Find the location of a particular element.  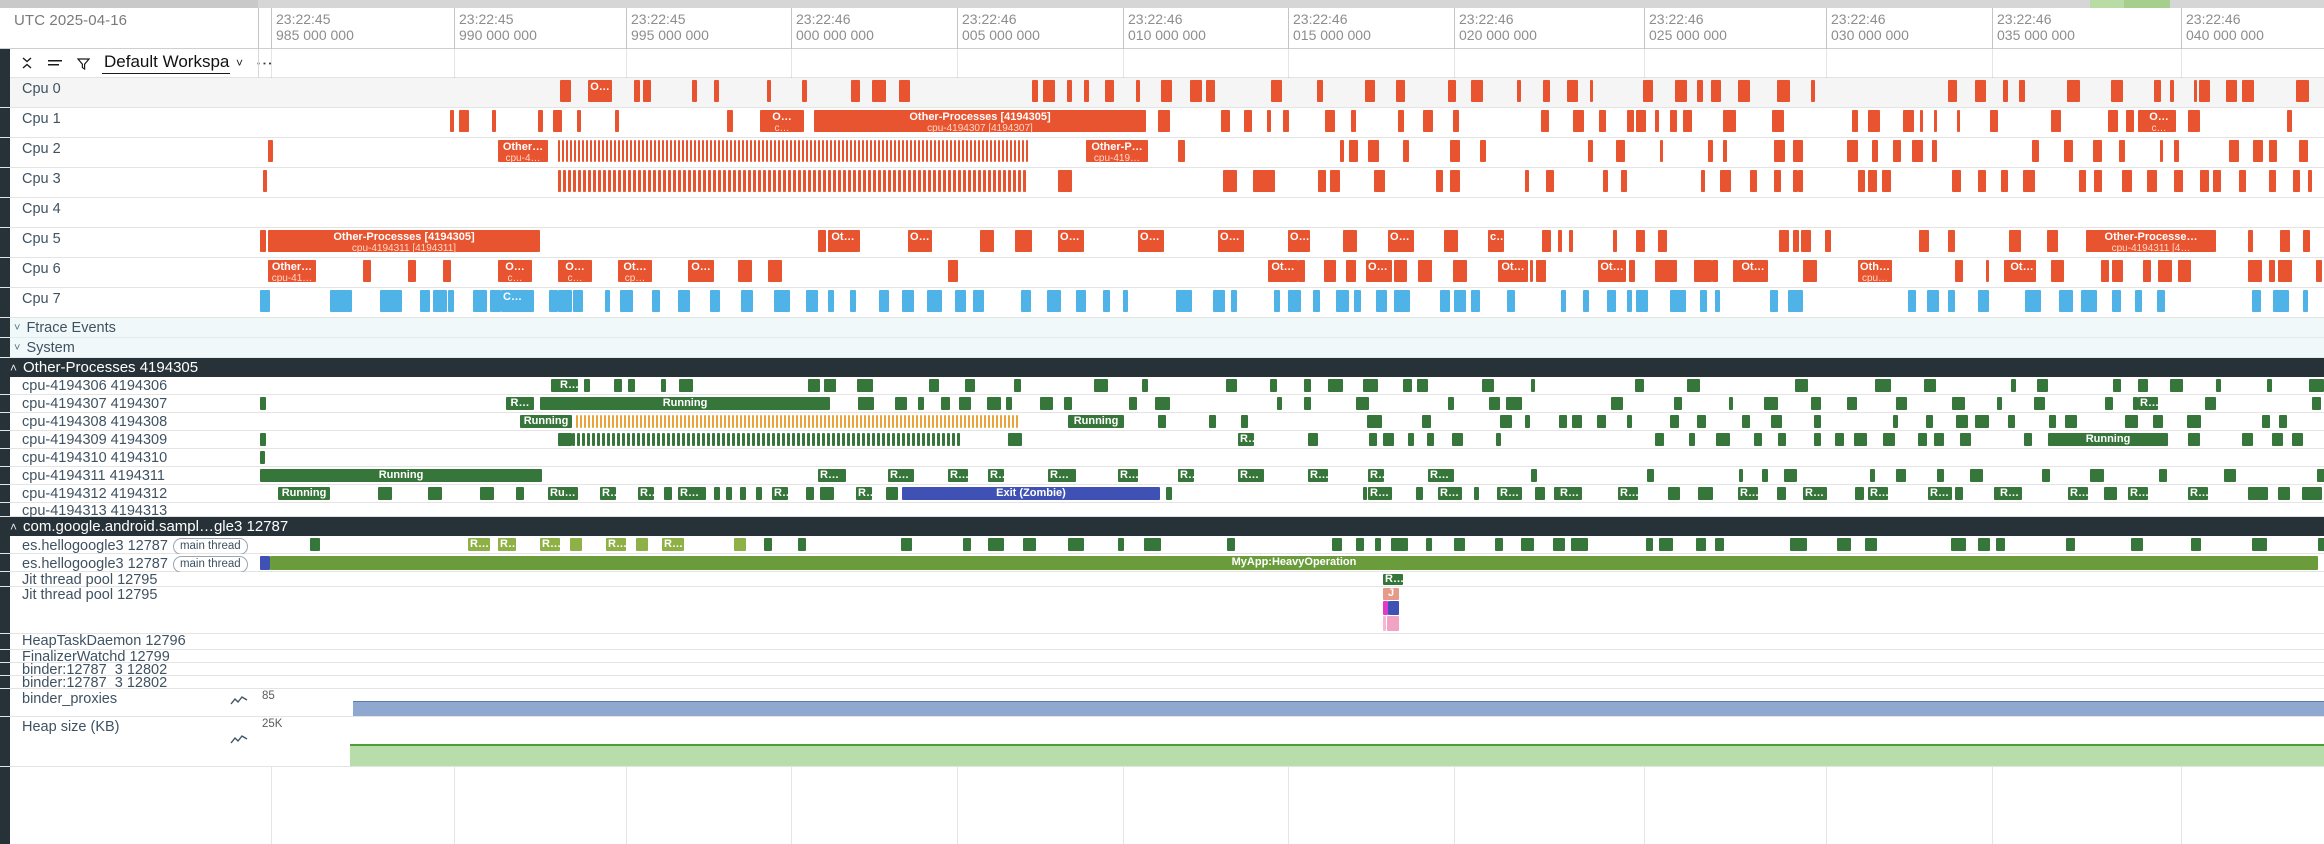

track-counter-heap-size: Heap size (KB) 25K is located at coordinates (1162, 742).